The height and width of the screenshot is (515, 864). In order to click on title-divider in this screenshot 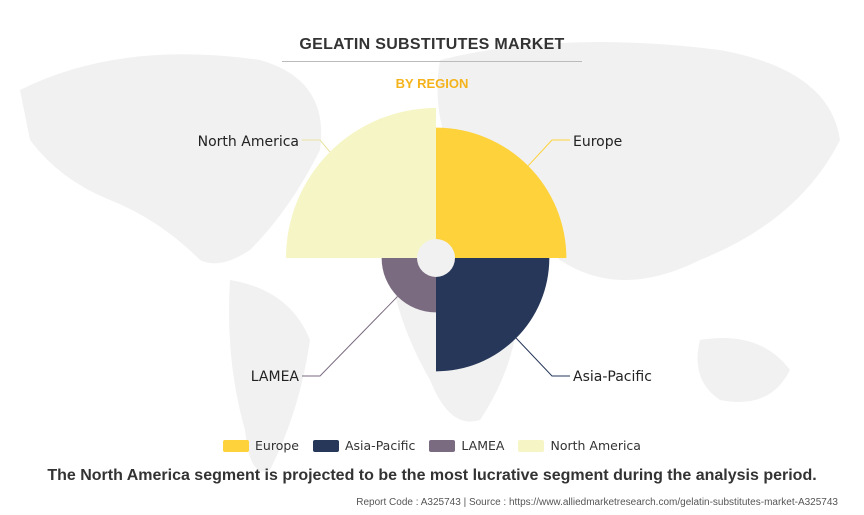, I will do `click(432, 61)`.